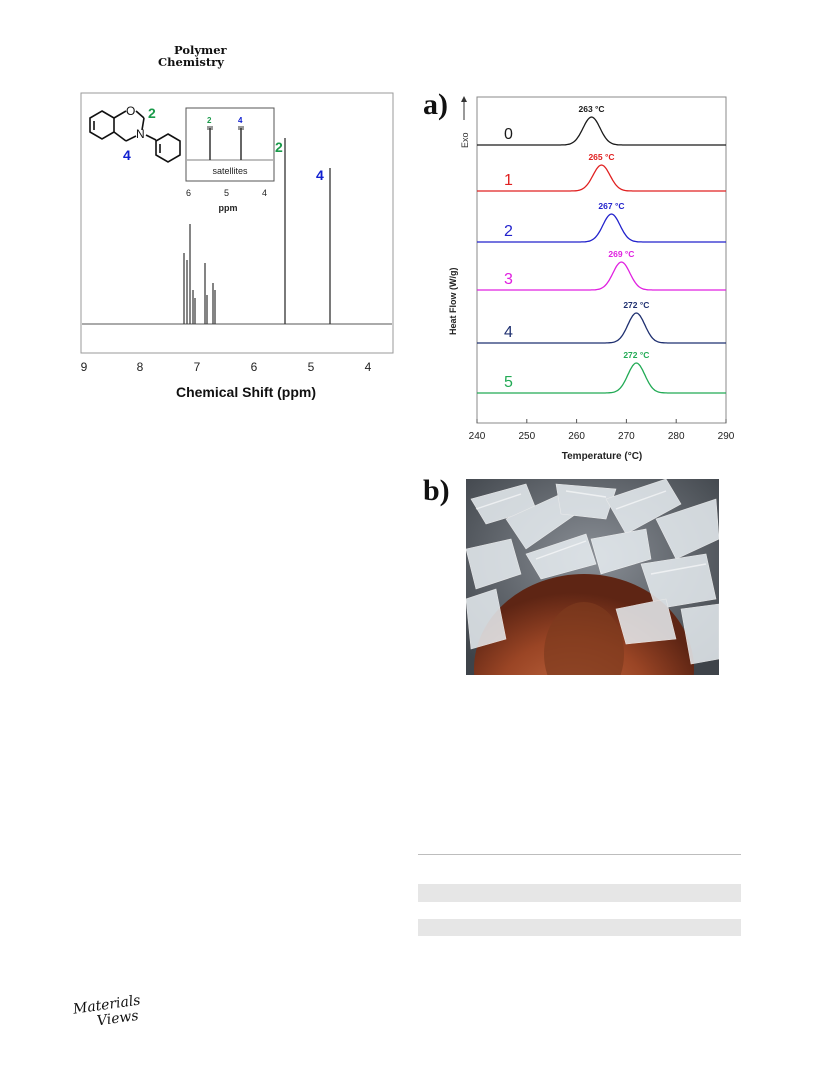  I want to click on crystal-photo, so click(592, 577).